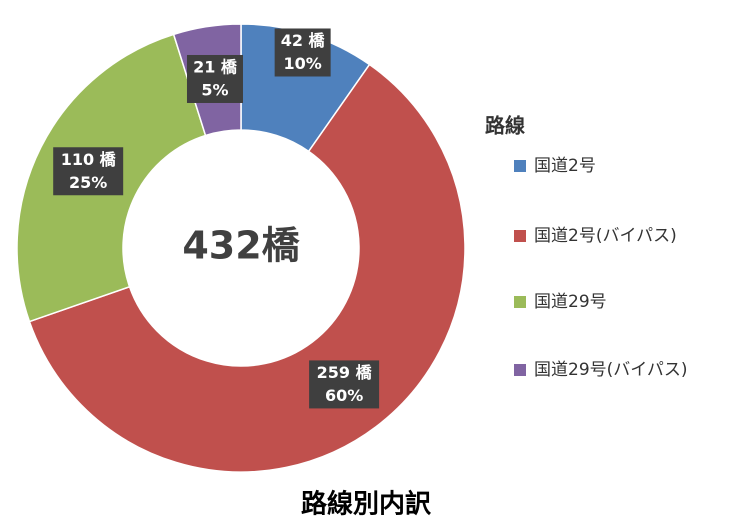  What do you see at coordinates (214, 89) in the screenshot?
I see `percent-label: 5%` at bounding box center [214, 89].